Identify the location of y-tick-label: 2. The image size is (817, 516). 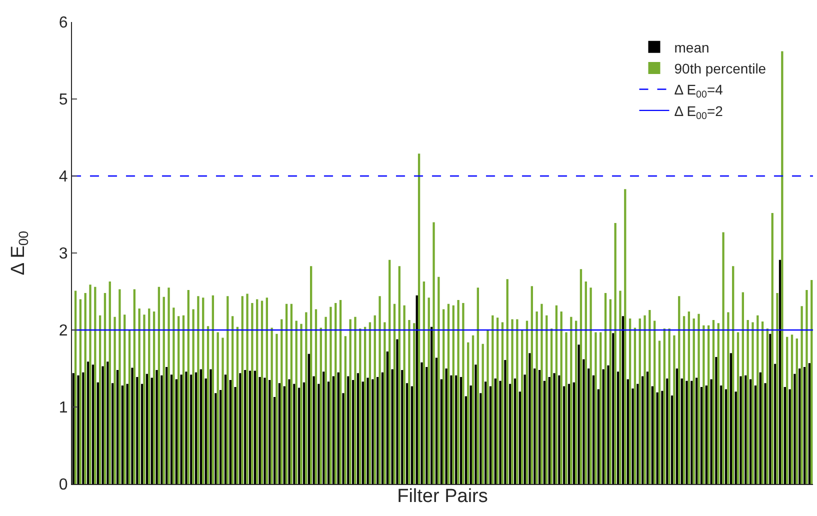
(63, 331).